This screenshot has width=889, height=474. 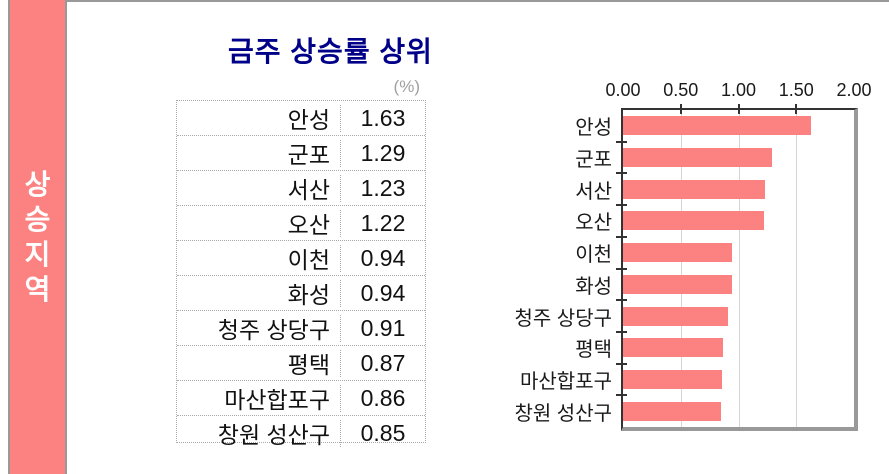 What do you see at coordinates (308, 225) in the screenshot?
I see `region-cell: 오산` at bounding box center [308, 225].